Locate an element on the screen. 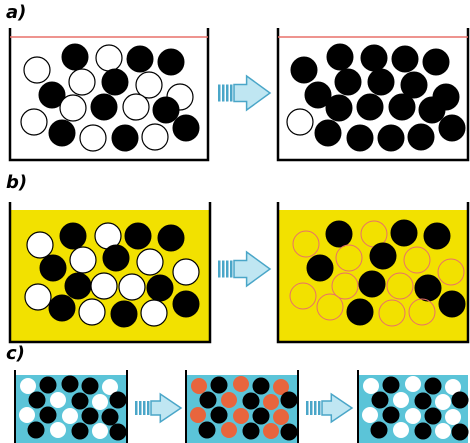 Image resolution: width=470 pixels, height=443 pixels. container-a-initial is located at coordinates (109, 95).